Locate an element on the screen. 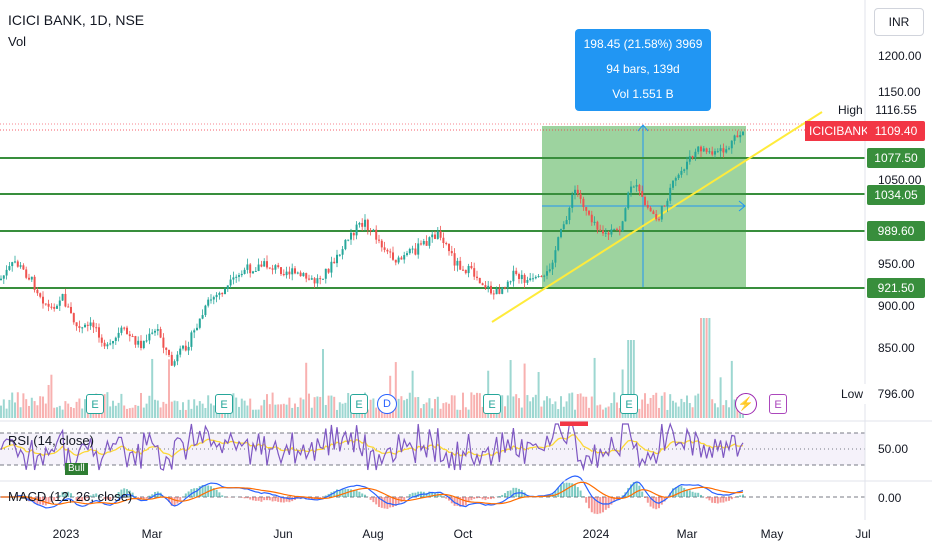  price-tick: 1050.00 is located at coordinates (900, 180).